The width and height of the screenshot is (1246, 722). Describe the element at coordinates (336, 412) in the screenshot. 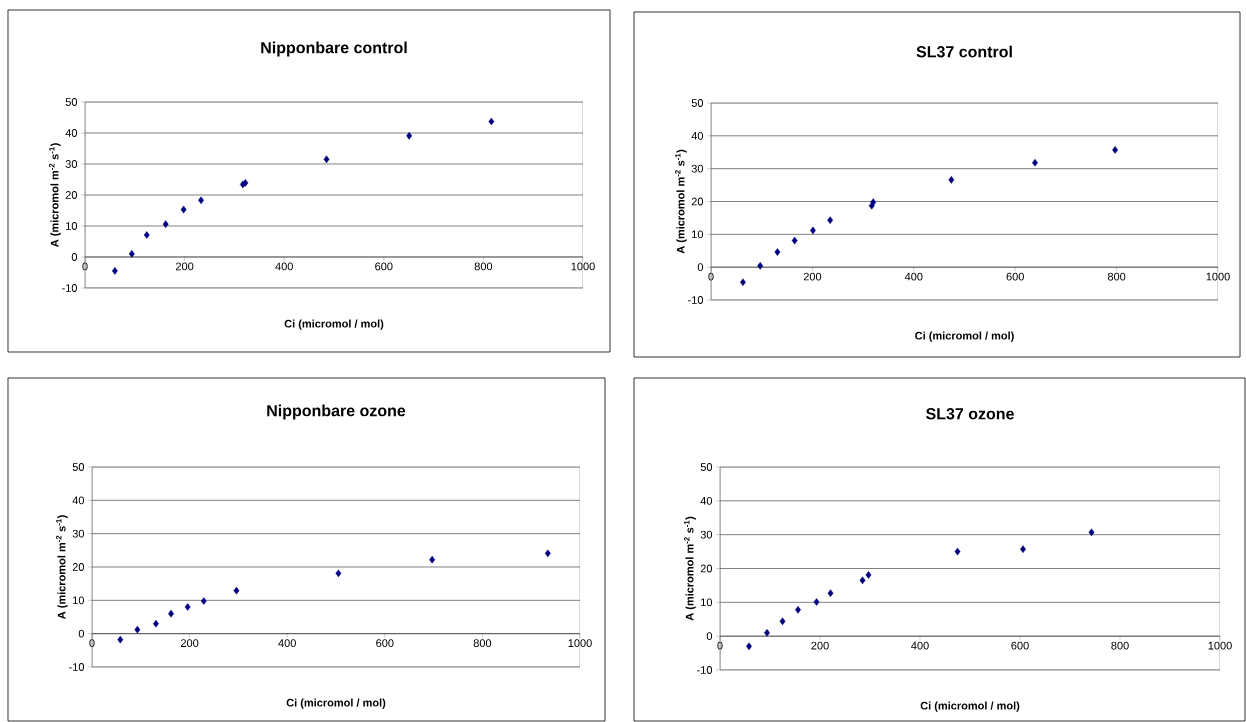

I see `chart-title: Nipponbare ozone` at that location.